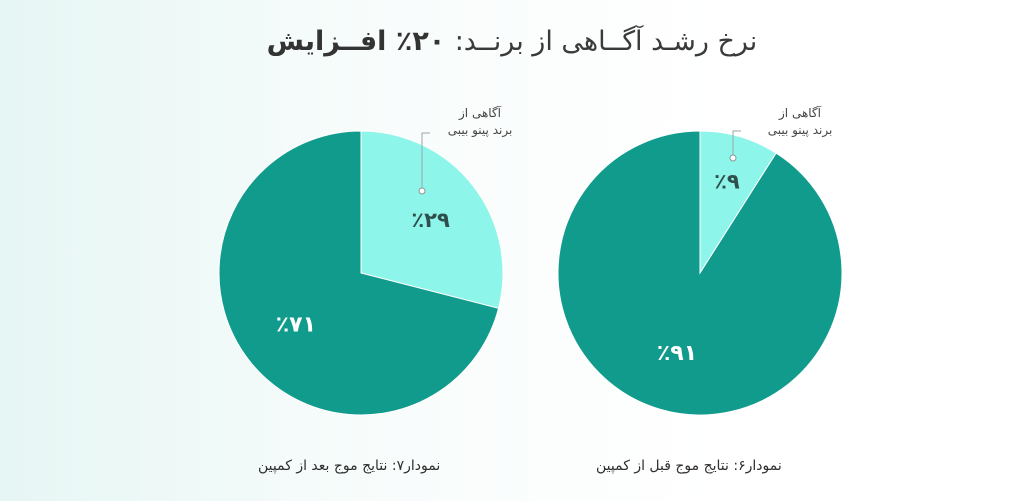 The height and width of the screenshot is (501, 1024). Describe the element at coordinates (349, 466) in the screenshot. I see `pie-caption-after: نمودار۷: نتایج موج بعد از کمپین` at that location.